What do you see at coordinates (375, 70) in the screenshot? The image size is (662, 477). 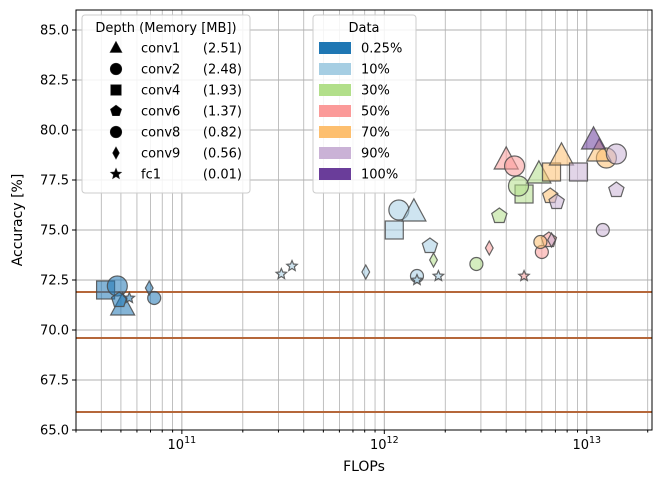 I see `data-legend-label: 10%` at bounding box center [375, 70].